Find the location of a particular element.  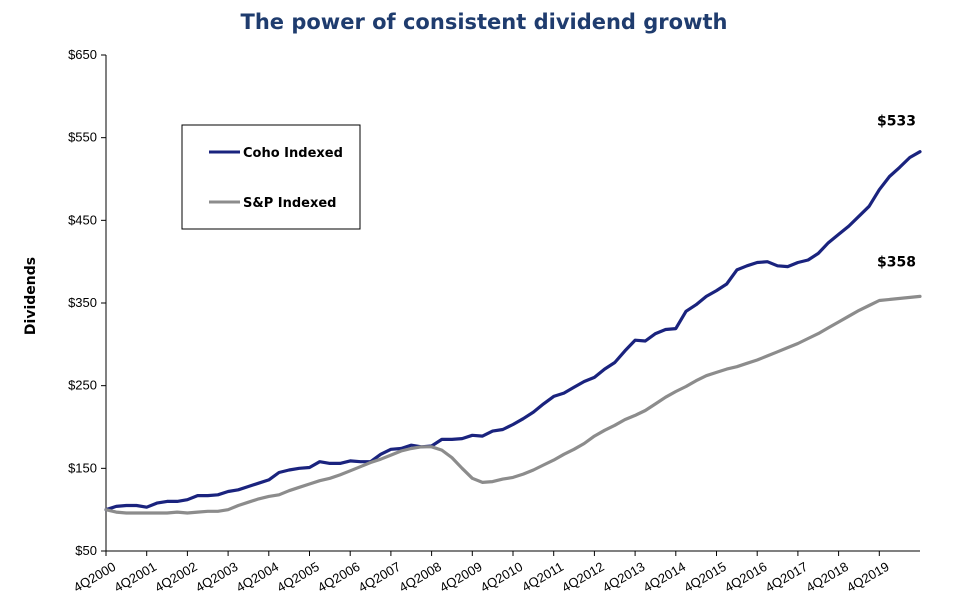

y-axis-label: Dividends is located at coordinates (31, 296).